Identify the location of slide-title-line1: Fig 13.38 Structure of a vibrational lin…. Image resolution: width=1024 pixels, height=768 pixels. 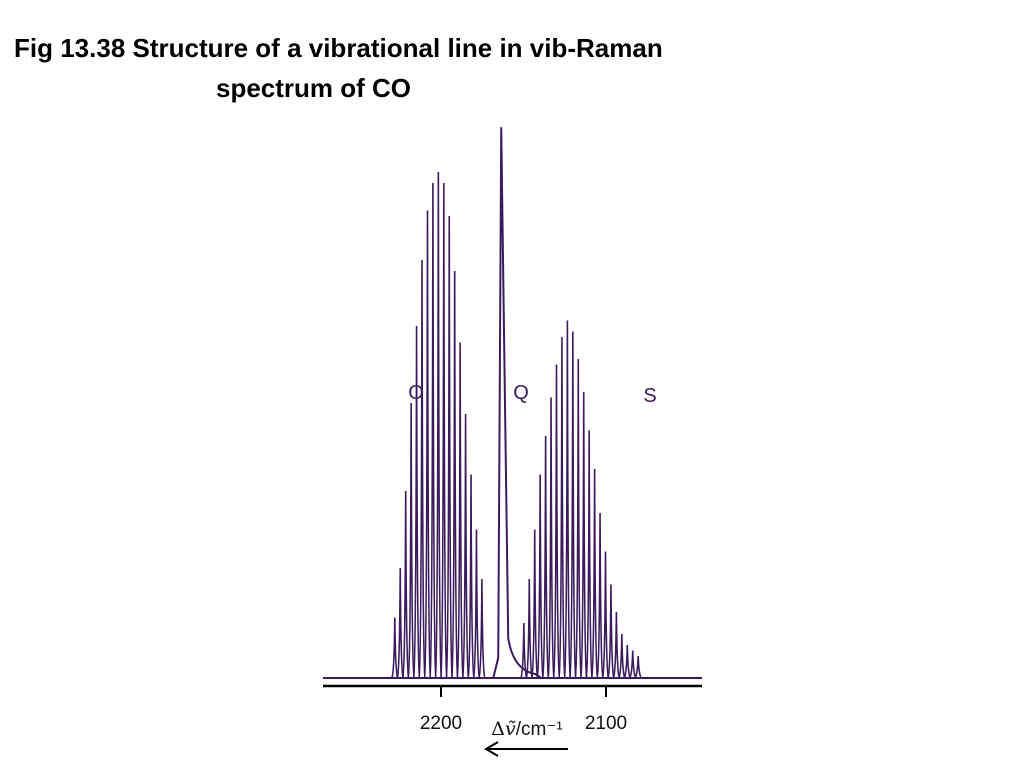
(338, 48).